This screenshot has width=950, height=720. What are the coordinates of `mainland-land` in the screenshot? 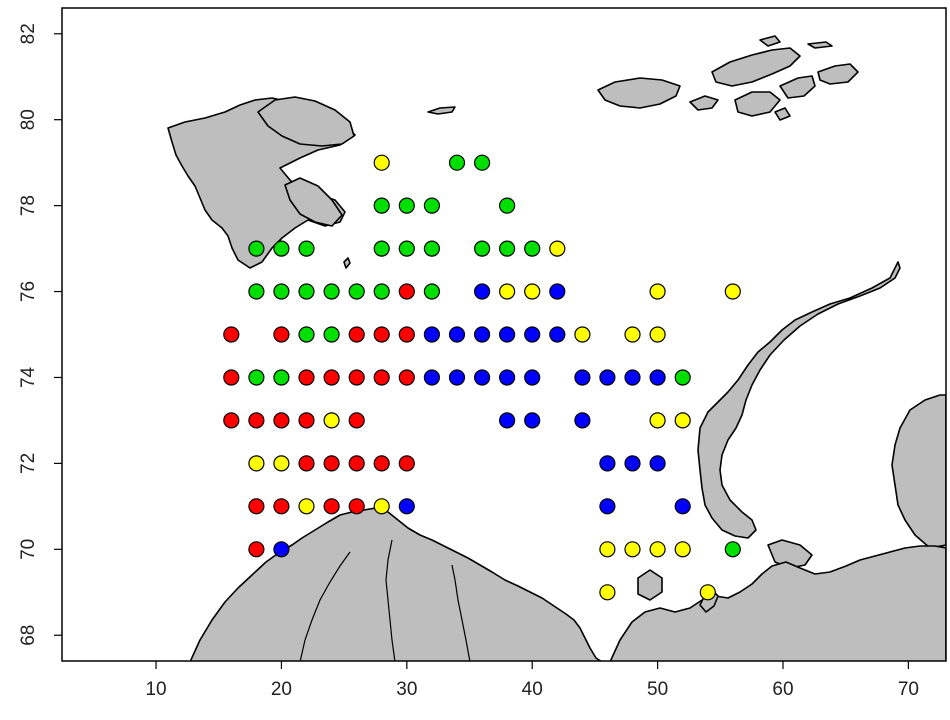 It's located at (395, 584).